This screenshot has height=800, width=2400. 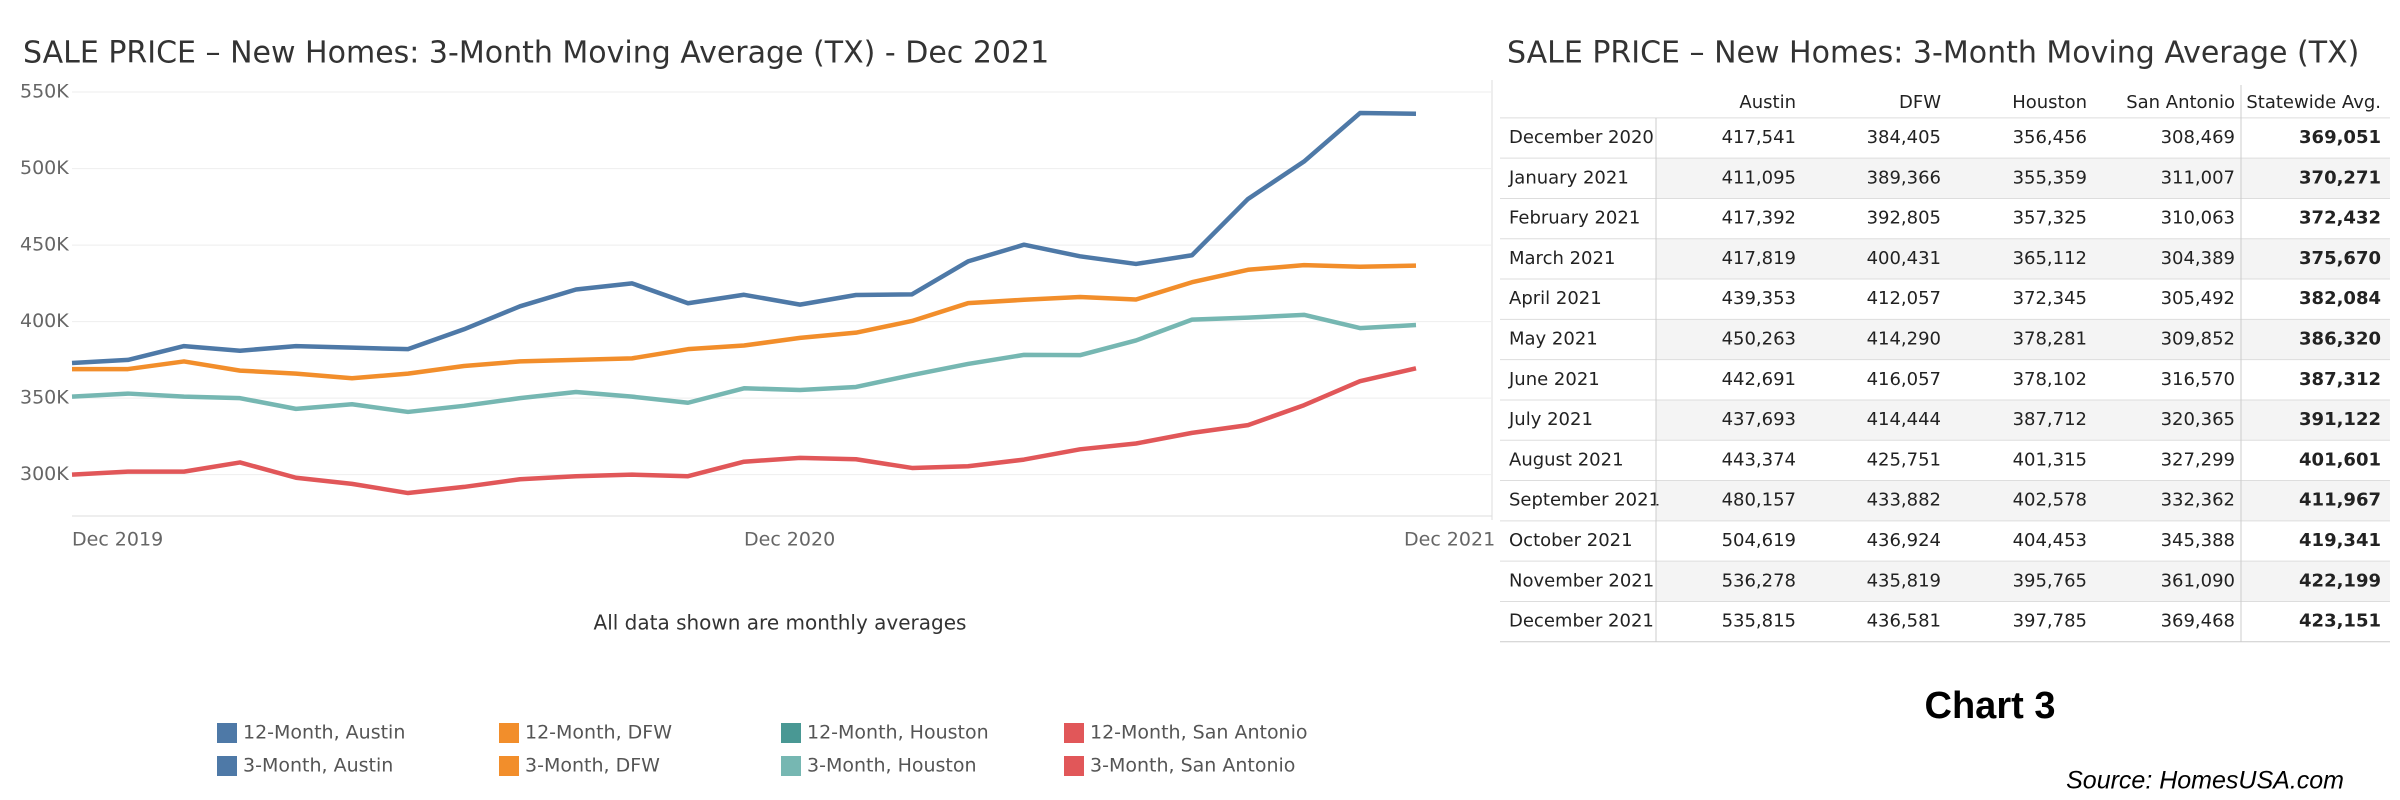 I want to click on row-label: January 2021, so click(x=1568, y=177).